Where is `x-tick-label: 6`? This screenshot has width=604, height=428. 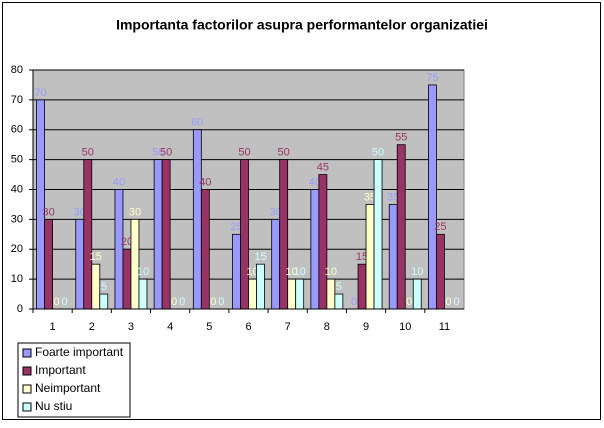 x-tick-label: 6 is located at coordinates (248, 327).